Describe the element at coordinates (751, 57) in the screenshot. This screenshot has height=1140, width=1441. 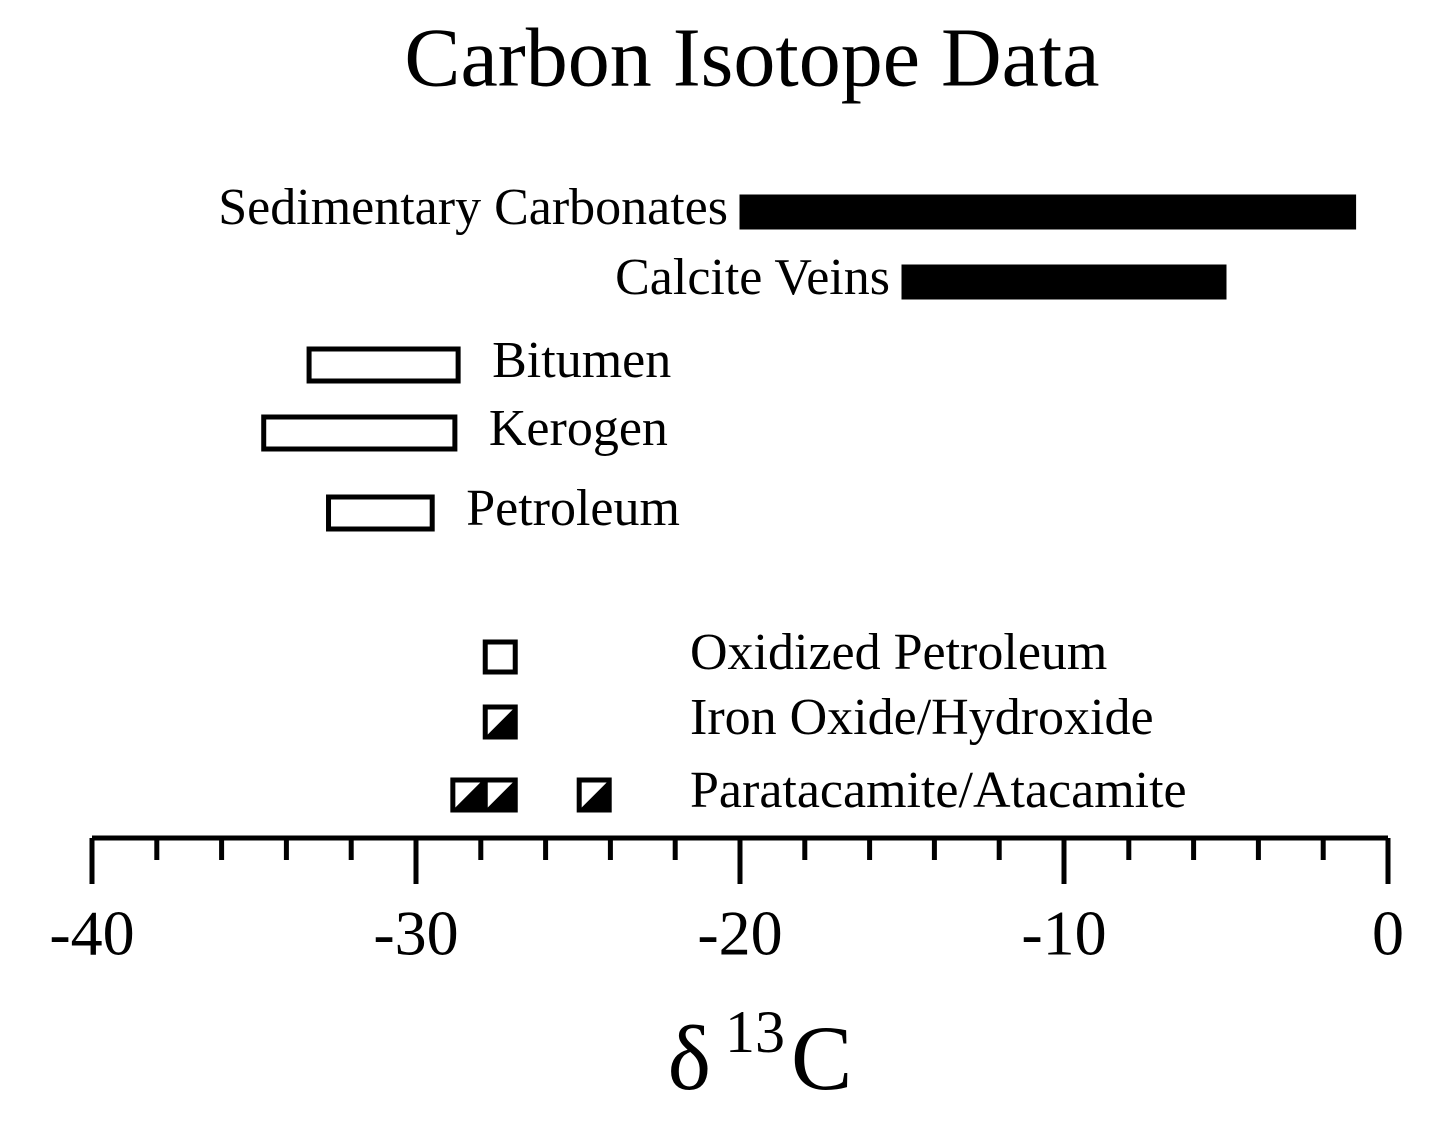
I see `chart-title: Carbon Isotope Data` at that location.